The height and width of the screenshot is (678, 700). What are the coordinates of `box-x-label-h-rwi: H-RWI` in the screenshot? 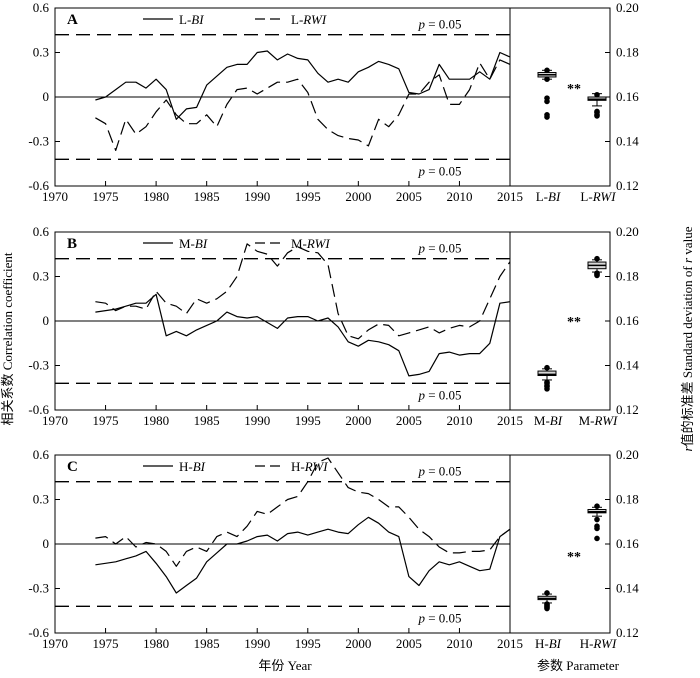 It's located at (598, 643).